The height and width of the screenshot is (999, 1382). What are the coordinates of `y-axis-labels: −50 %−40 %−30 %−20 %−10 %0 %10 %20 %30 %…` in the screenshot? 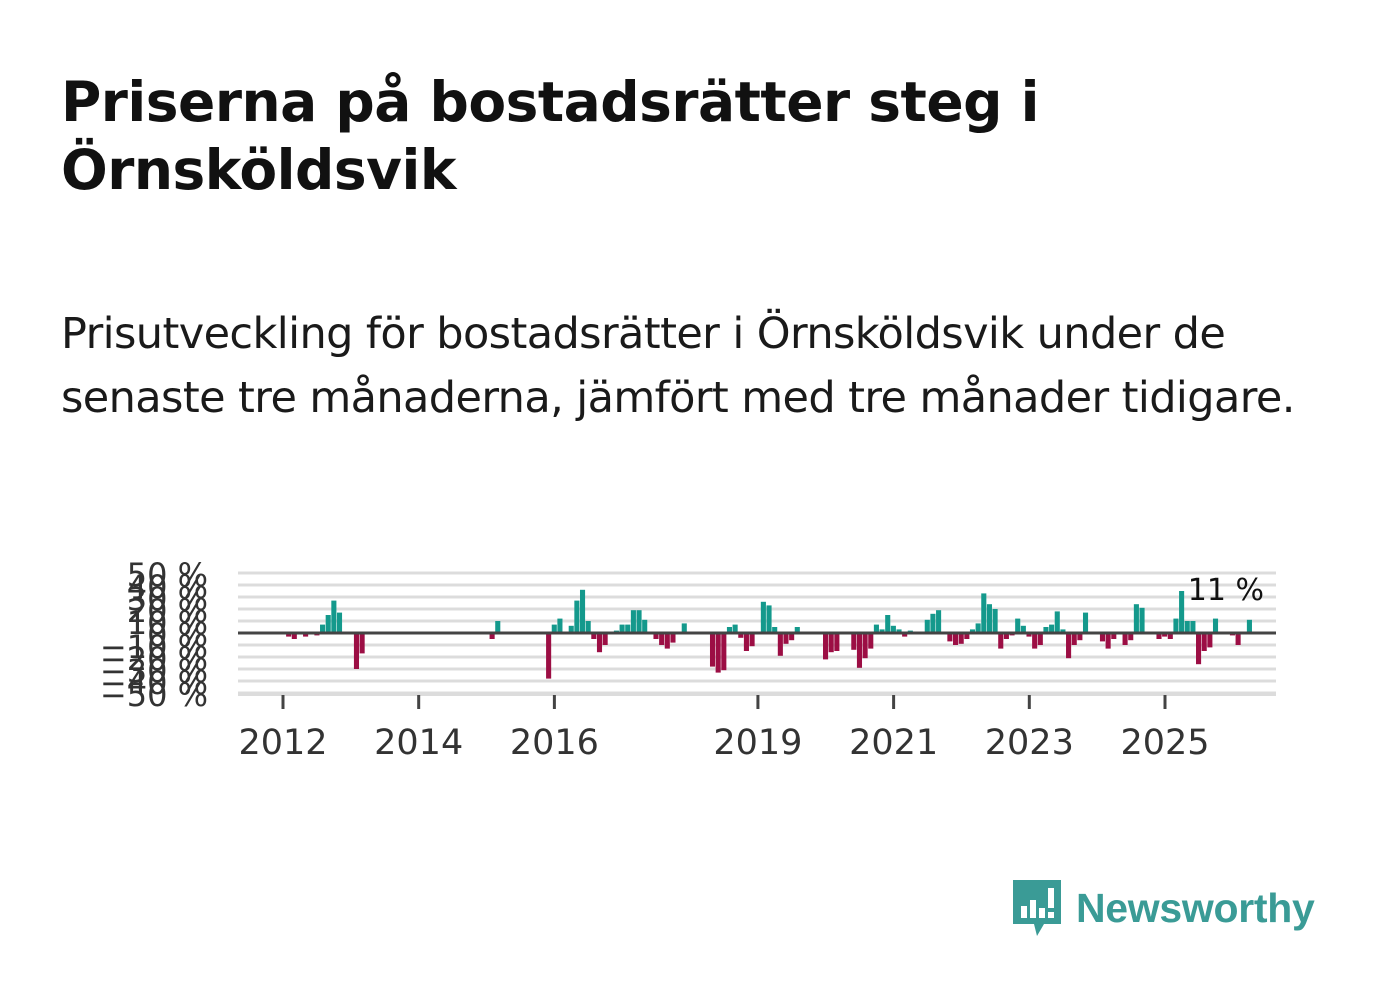 It's located at (154, 635).